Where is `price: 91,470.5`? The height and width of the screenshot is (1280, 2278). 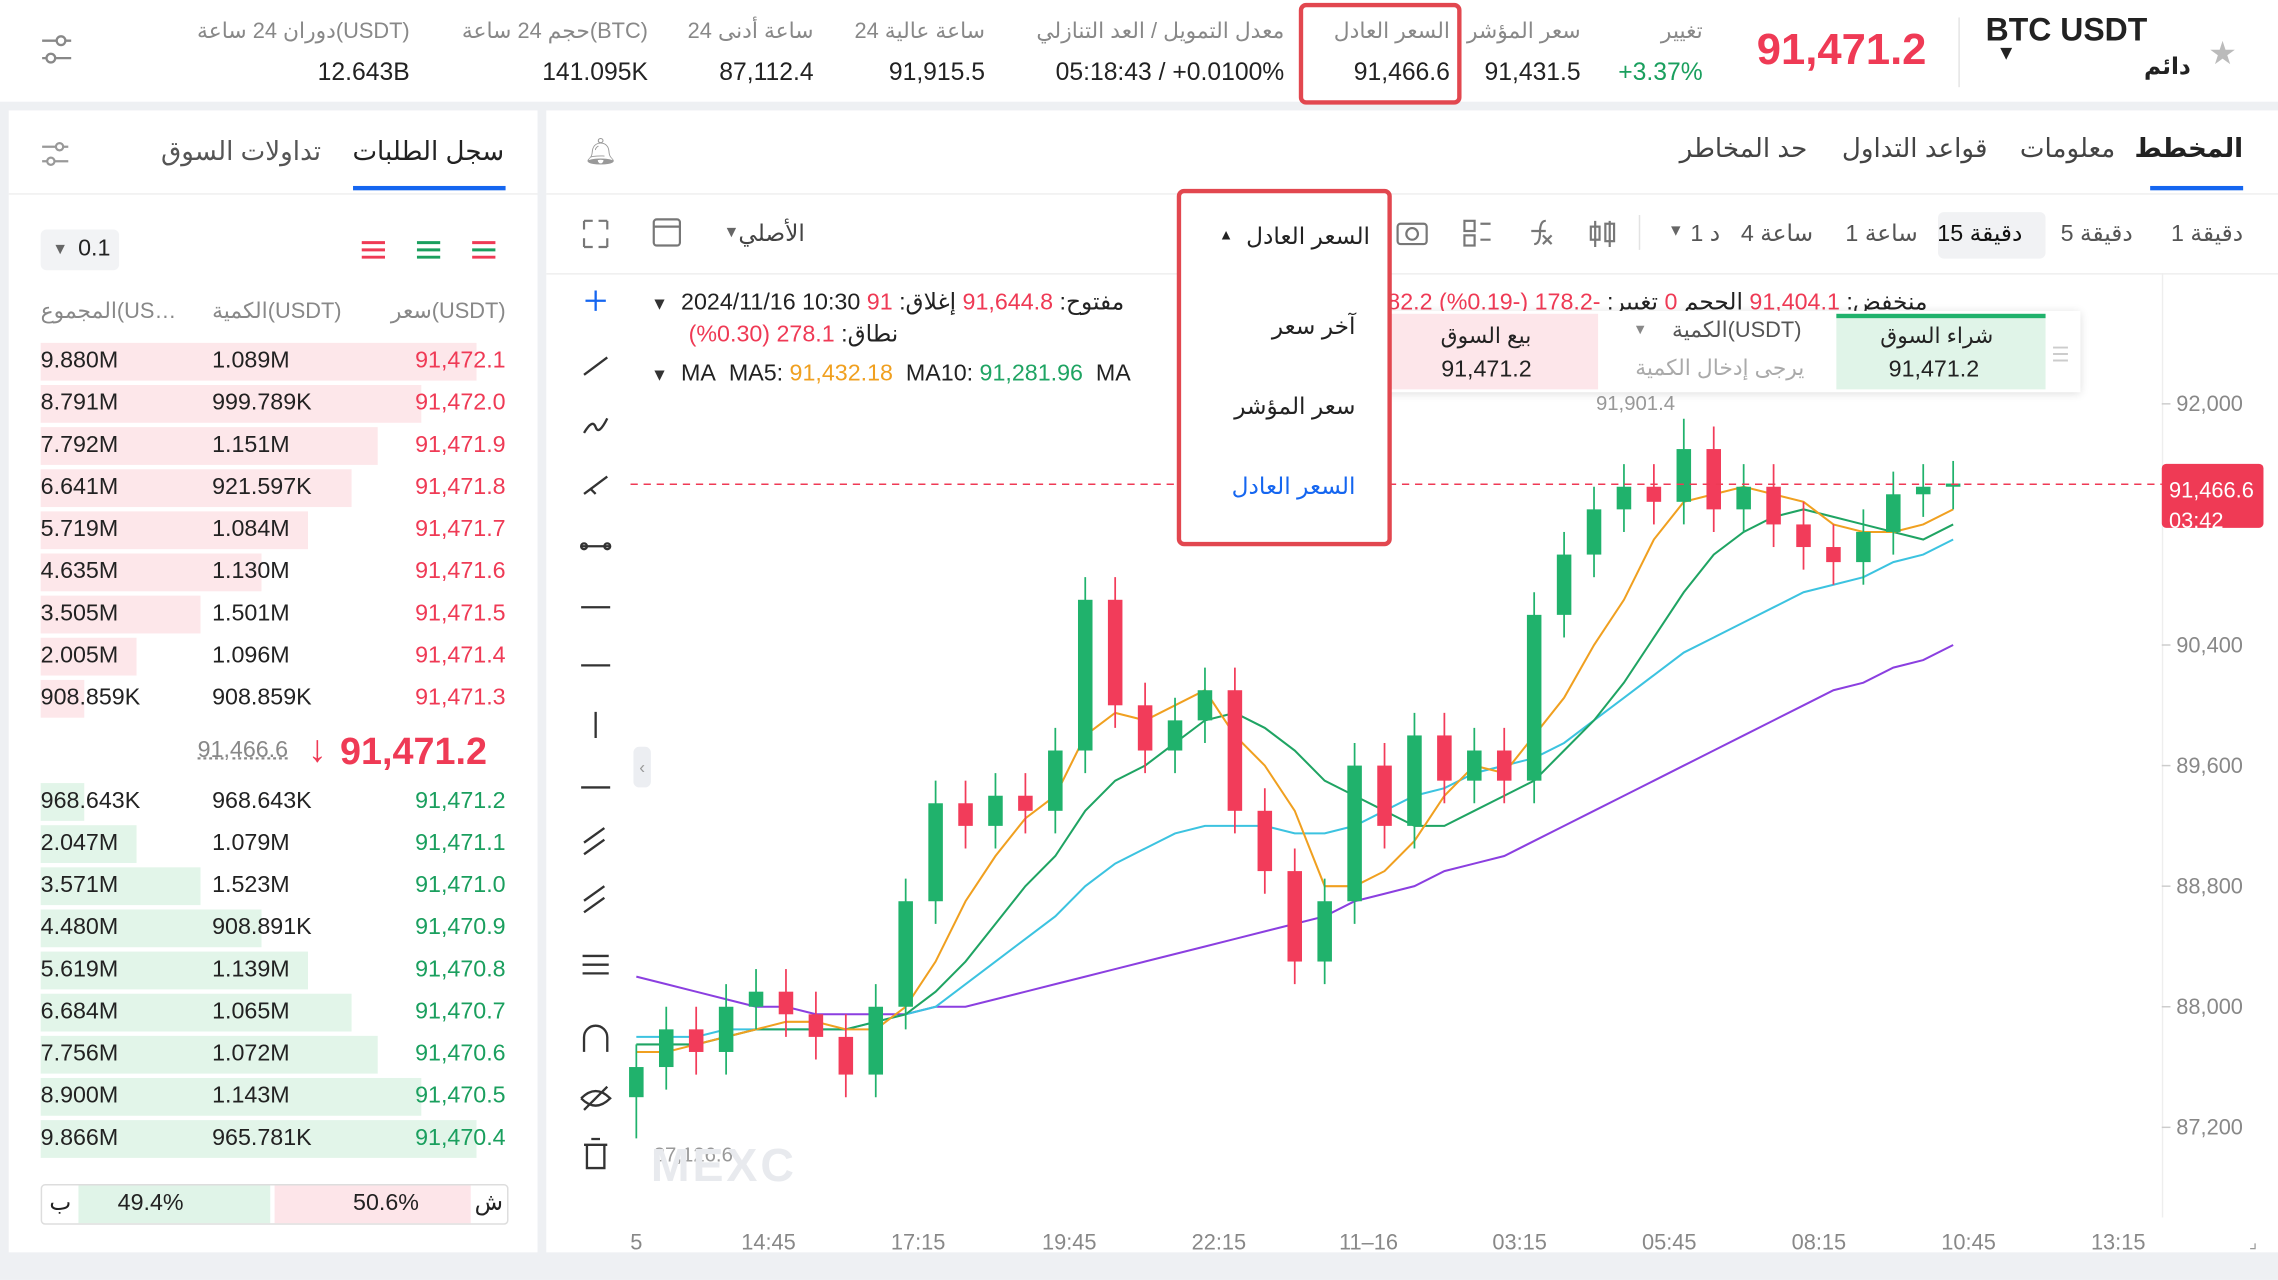 price: 91,470.5 is located at coordinates (460, 1096).